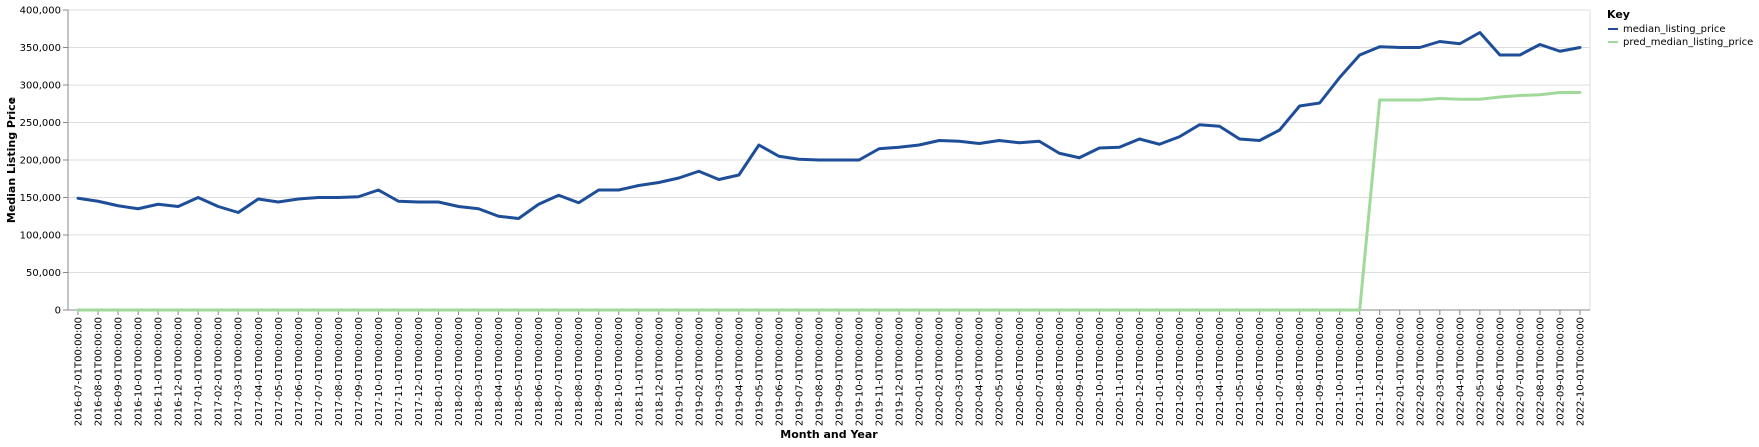  Describe the element at coordinates (1040, 371) in the screenshot. I see `x-tick-label: 2020-07-01T00:00:00` at that location.